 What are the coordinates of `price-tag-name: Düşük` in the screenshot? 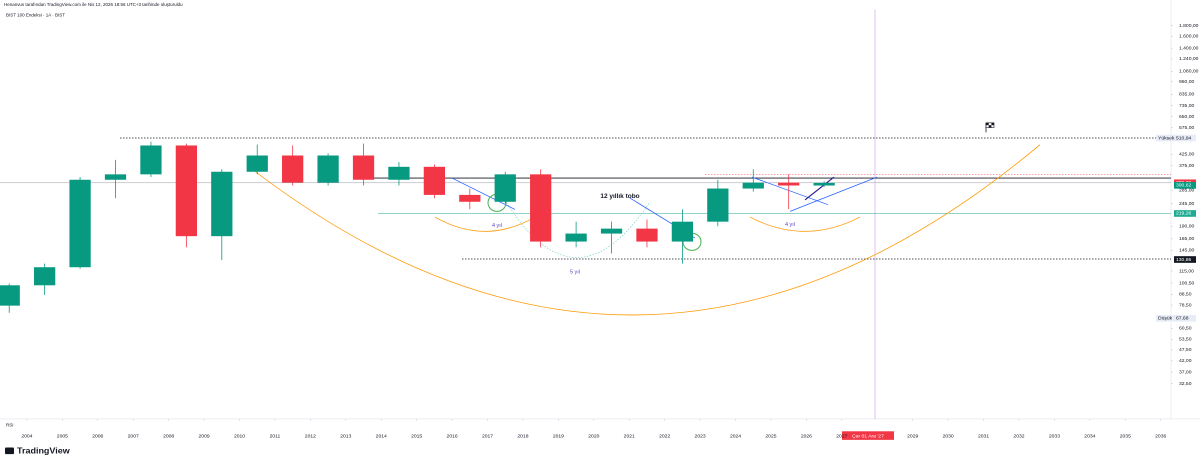 It's located at (1165, 319).